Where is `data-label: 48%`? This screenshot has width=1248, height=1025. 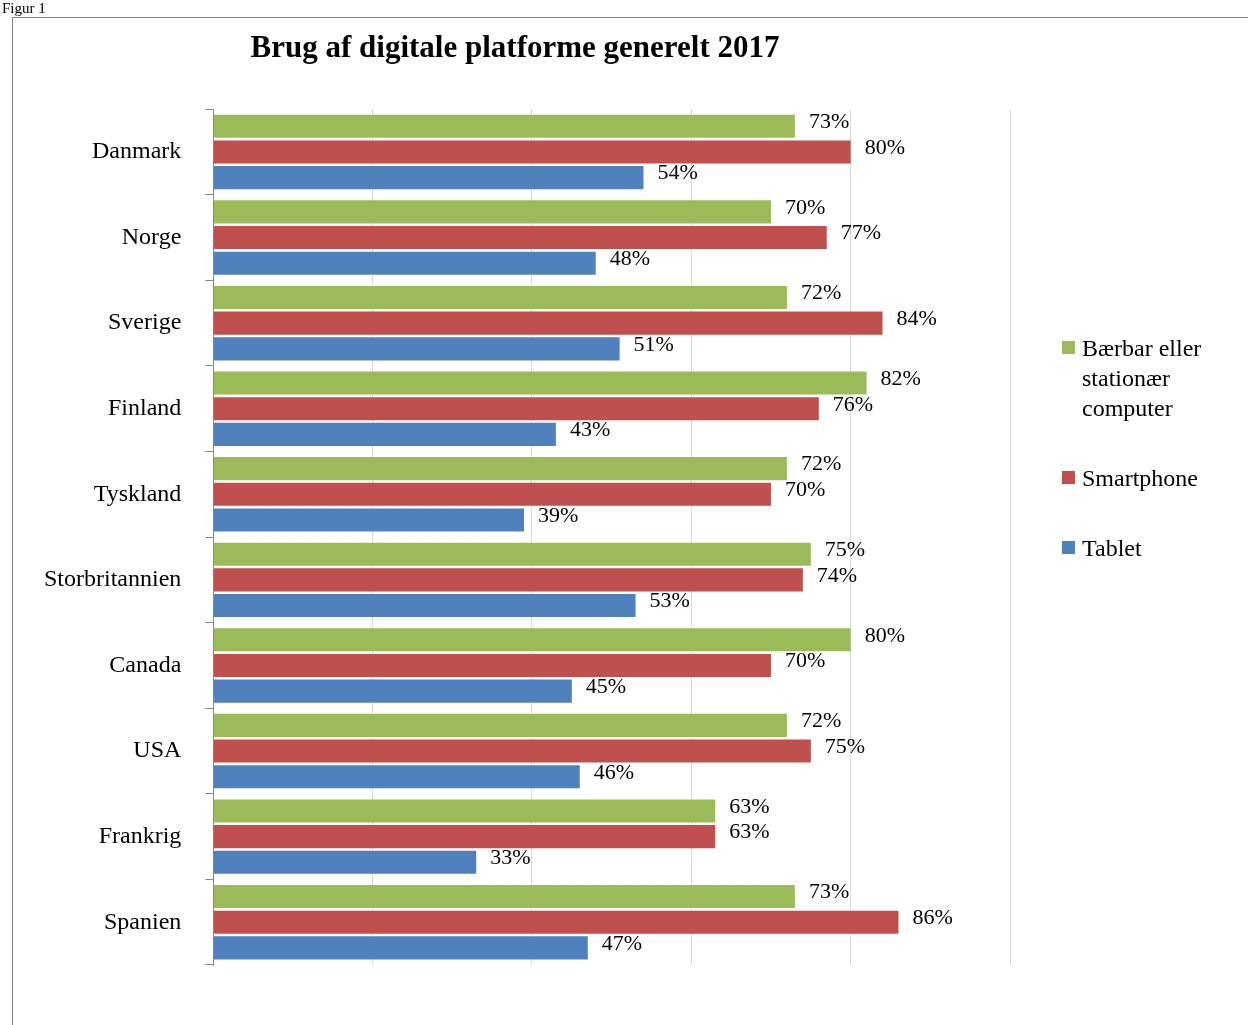 data-label: 48% is located at coordinates (630, 258).